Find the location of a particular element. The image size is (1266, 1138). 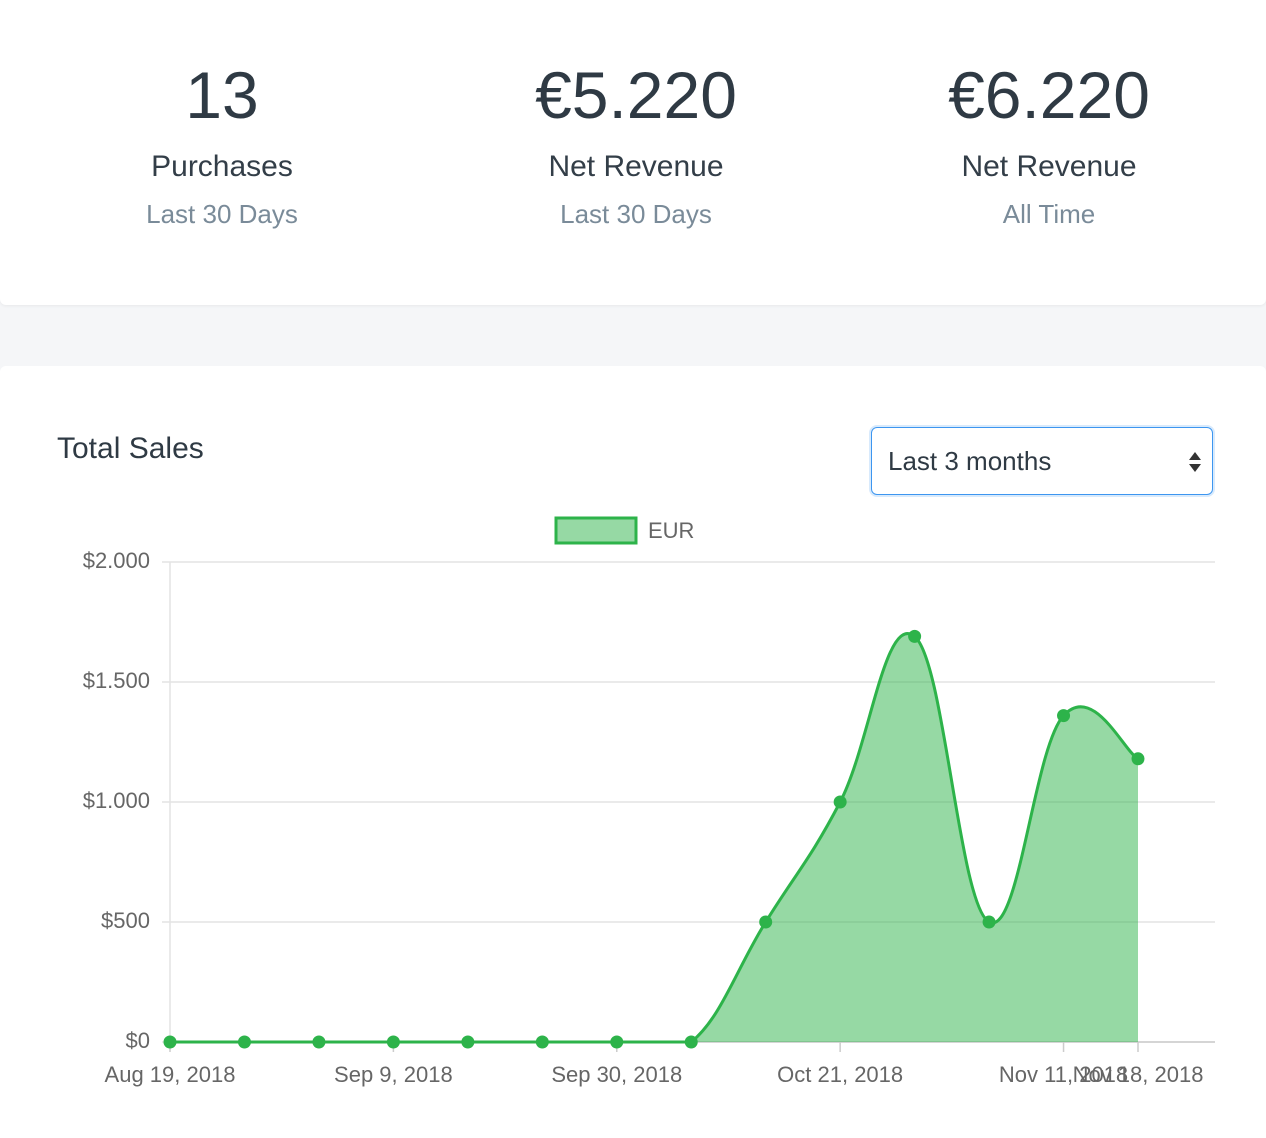

x-tick-label: Aug 19, 2018 is located at coordinates (170, 1074).